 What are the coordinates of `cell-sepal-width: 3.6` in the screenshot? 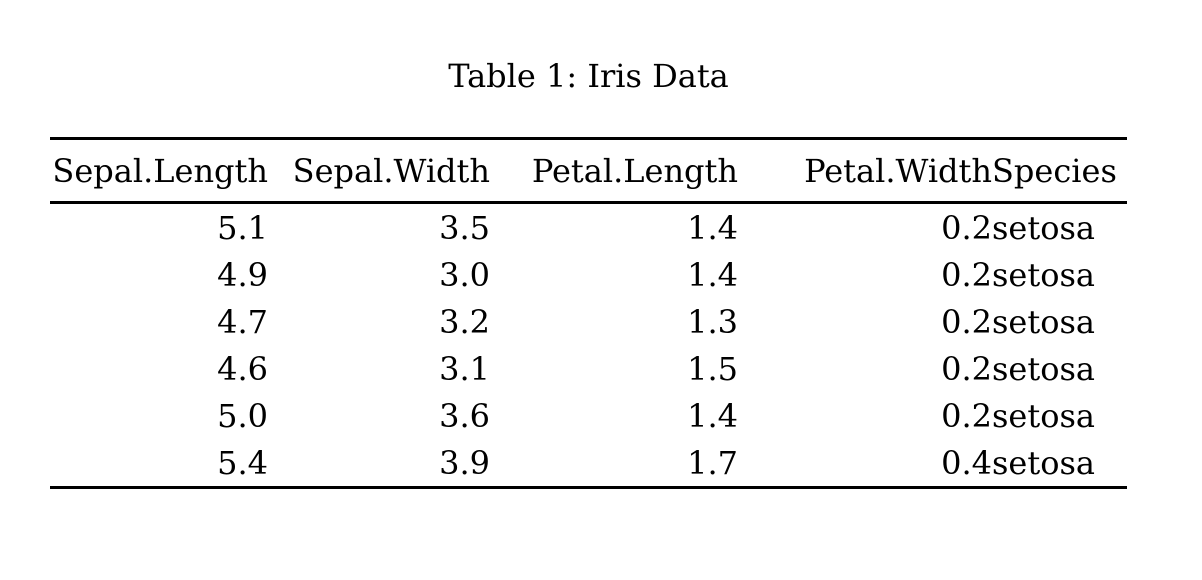 It's located at (464, 415).